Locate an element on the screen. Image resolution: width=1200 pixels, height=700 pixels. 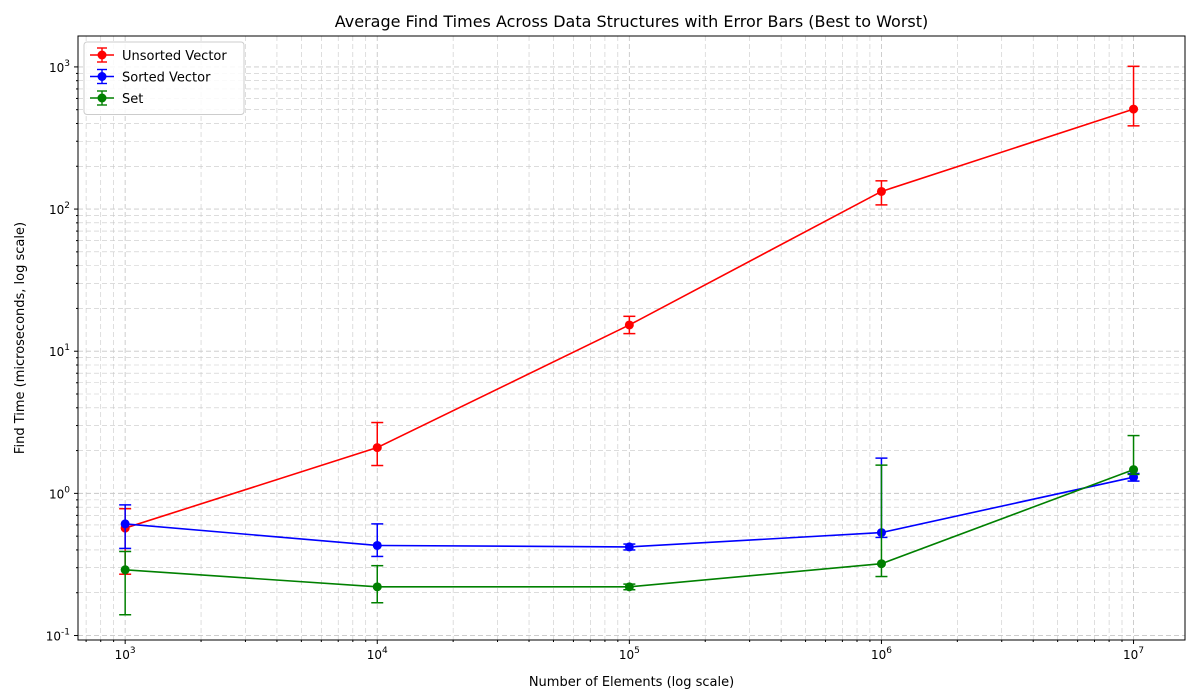
x-tick-label: 10⁴ is located at coordinates (377, 654).